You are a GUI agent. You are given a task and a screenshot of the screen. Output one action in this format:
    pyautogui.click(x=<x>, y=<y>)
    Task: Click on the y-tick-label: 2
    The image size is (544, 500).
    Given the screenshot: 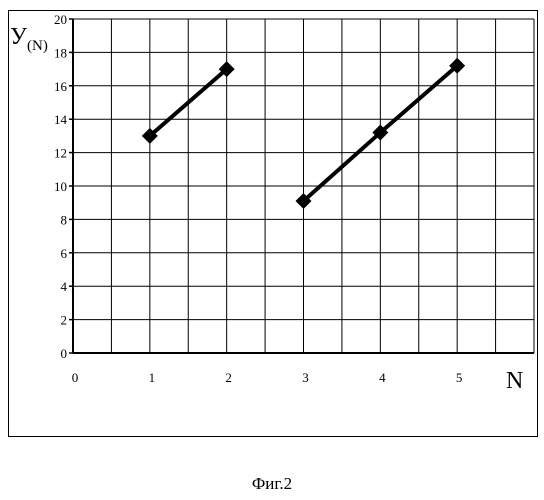 What is the action you would take?
    pyautogui.click(x=64, y=320)
    